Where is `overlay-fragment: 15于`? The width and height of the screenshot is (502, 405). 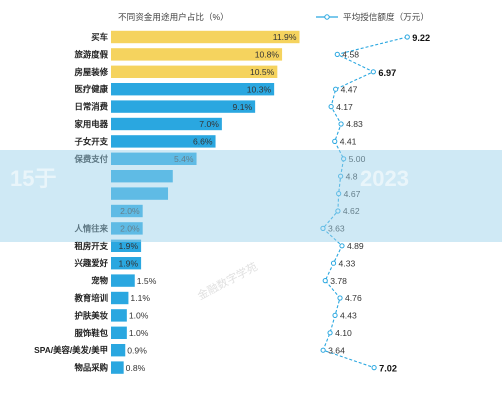 overlay-fragment: 15于 is located at coordinates (33, 178).